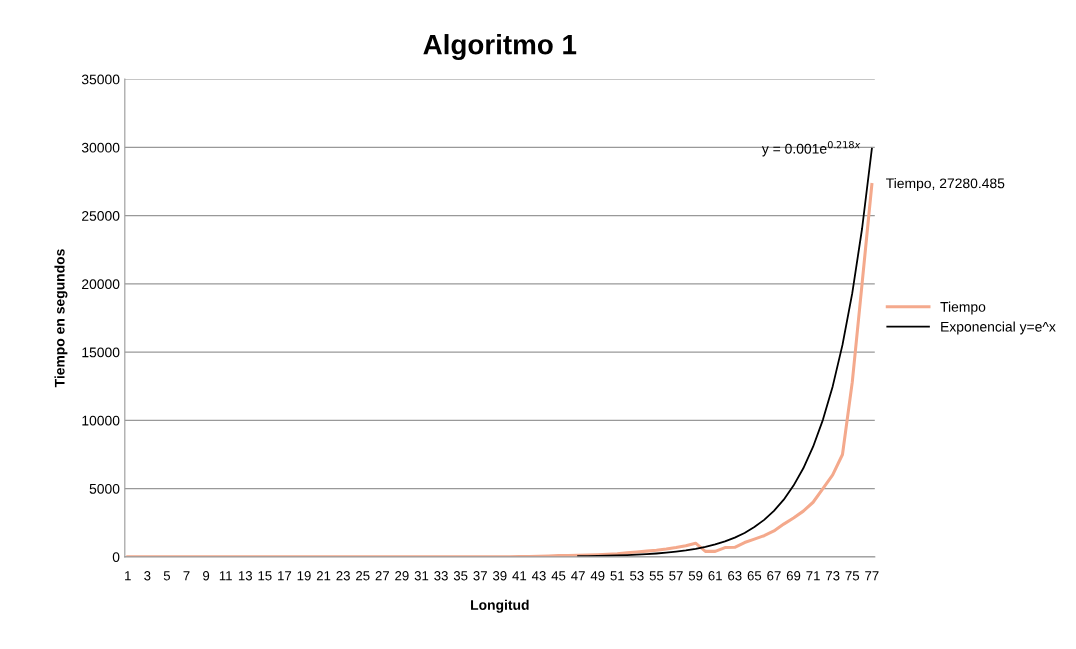 This screenshot has width=1076, height=649. Describe the element at coordinates (323, 576) in the screenshot. I see `x-tick-label: 21` at that location.